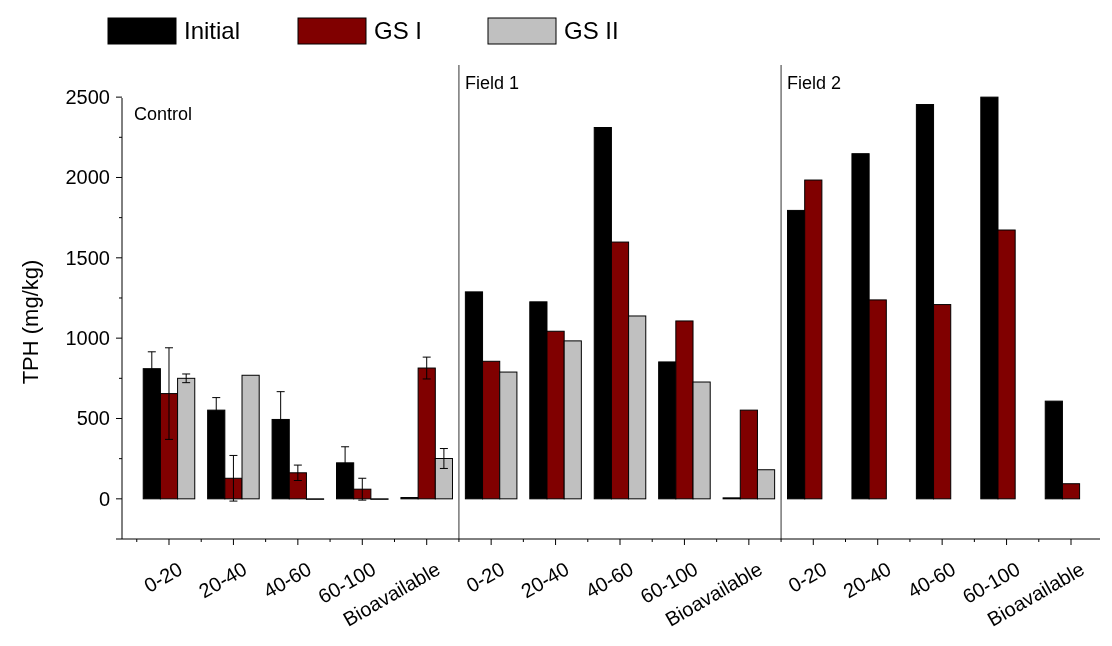 This screenshot has width=1112, height=646. Describe the element at coordinates (87, 257) in the screenshot. I see `y-tick-label: 1500` at that location.